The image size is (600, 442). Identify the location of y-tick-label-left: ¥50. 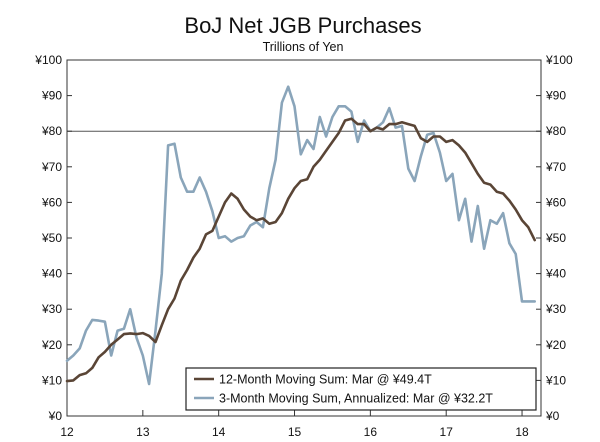
(51, 238).